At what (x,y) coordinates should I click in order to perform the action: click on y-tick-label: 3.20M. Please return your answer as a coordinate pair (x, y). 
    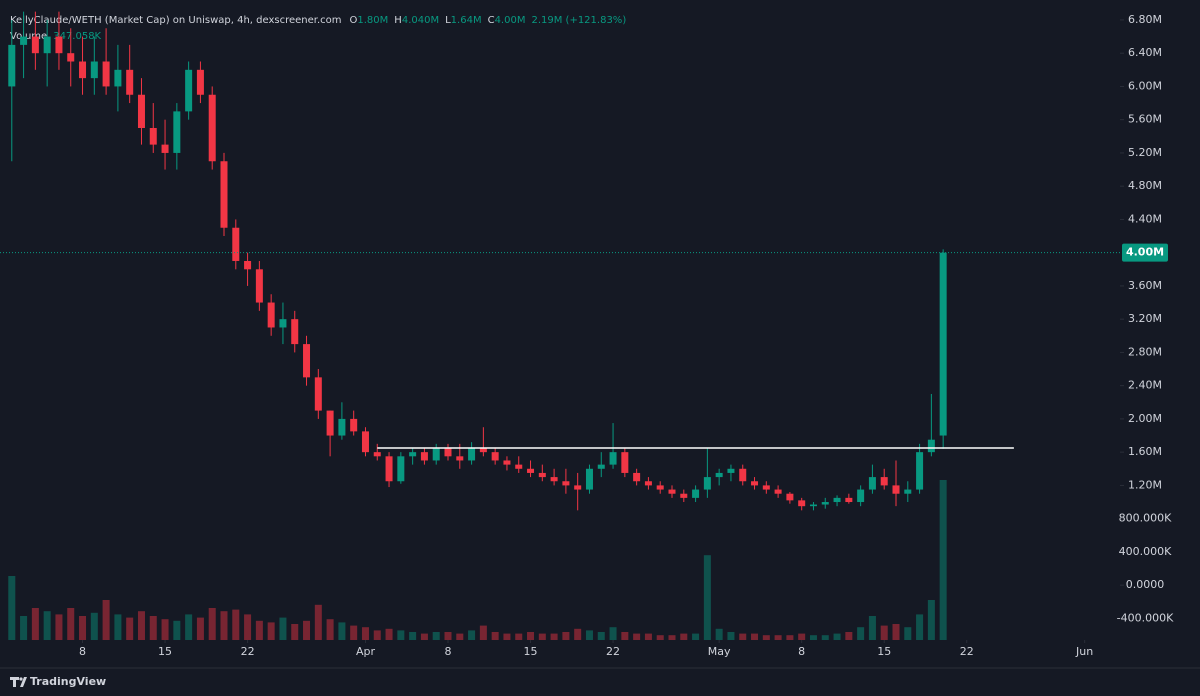
    Looking at the image, I should click on (1145, 318).